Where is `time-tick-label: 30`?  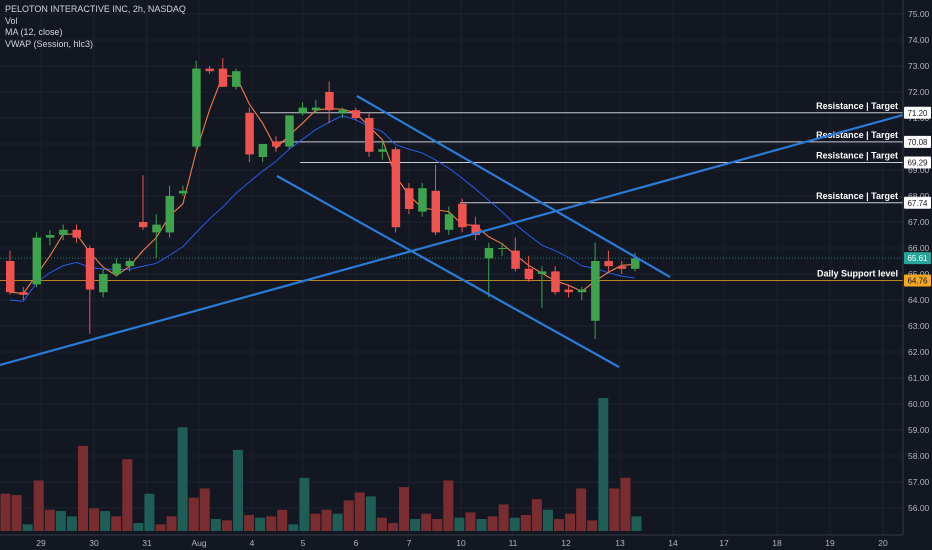
time-tick-label: 30 is located at coordinates (94, 543).